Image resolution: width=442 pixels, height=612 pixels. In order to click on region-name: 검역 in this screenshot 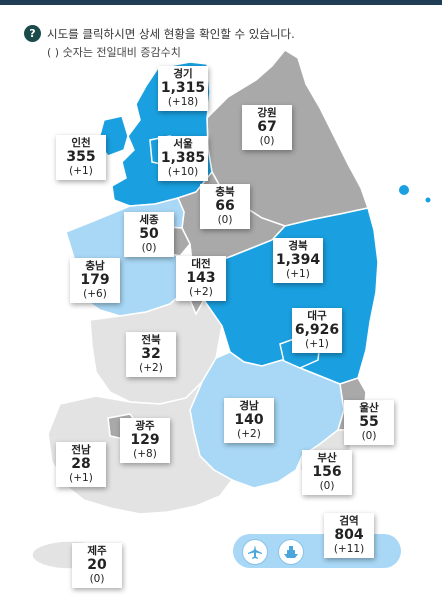, I will do `click(349, 521)`.